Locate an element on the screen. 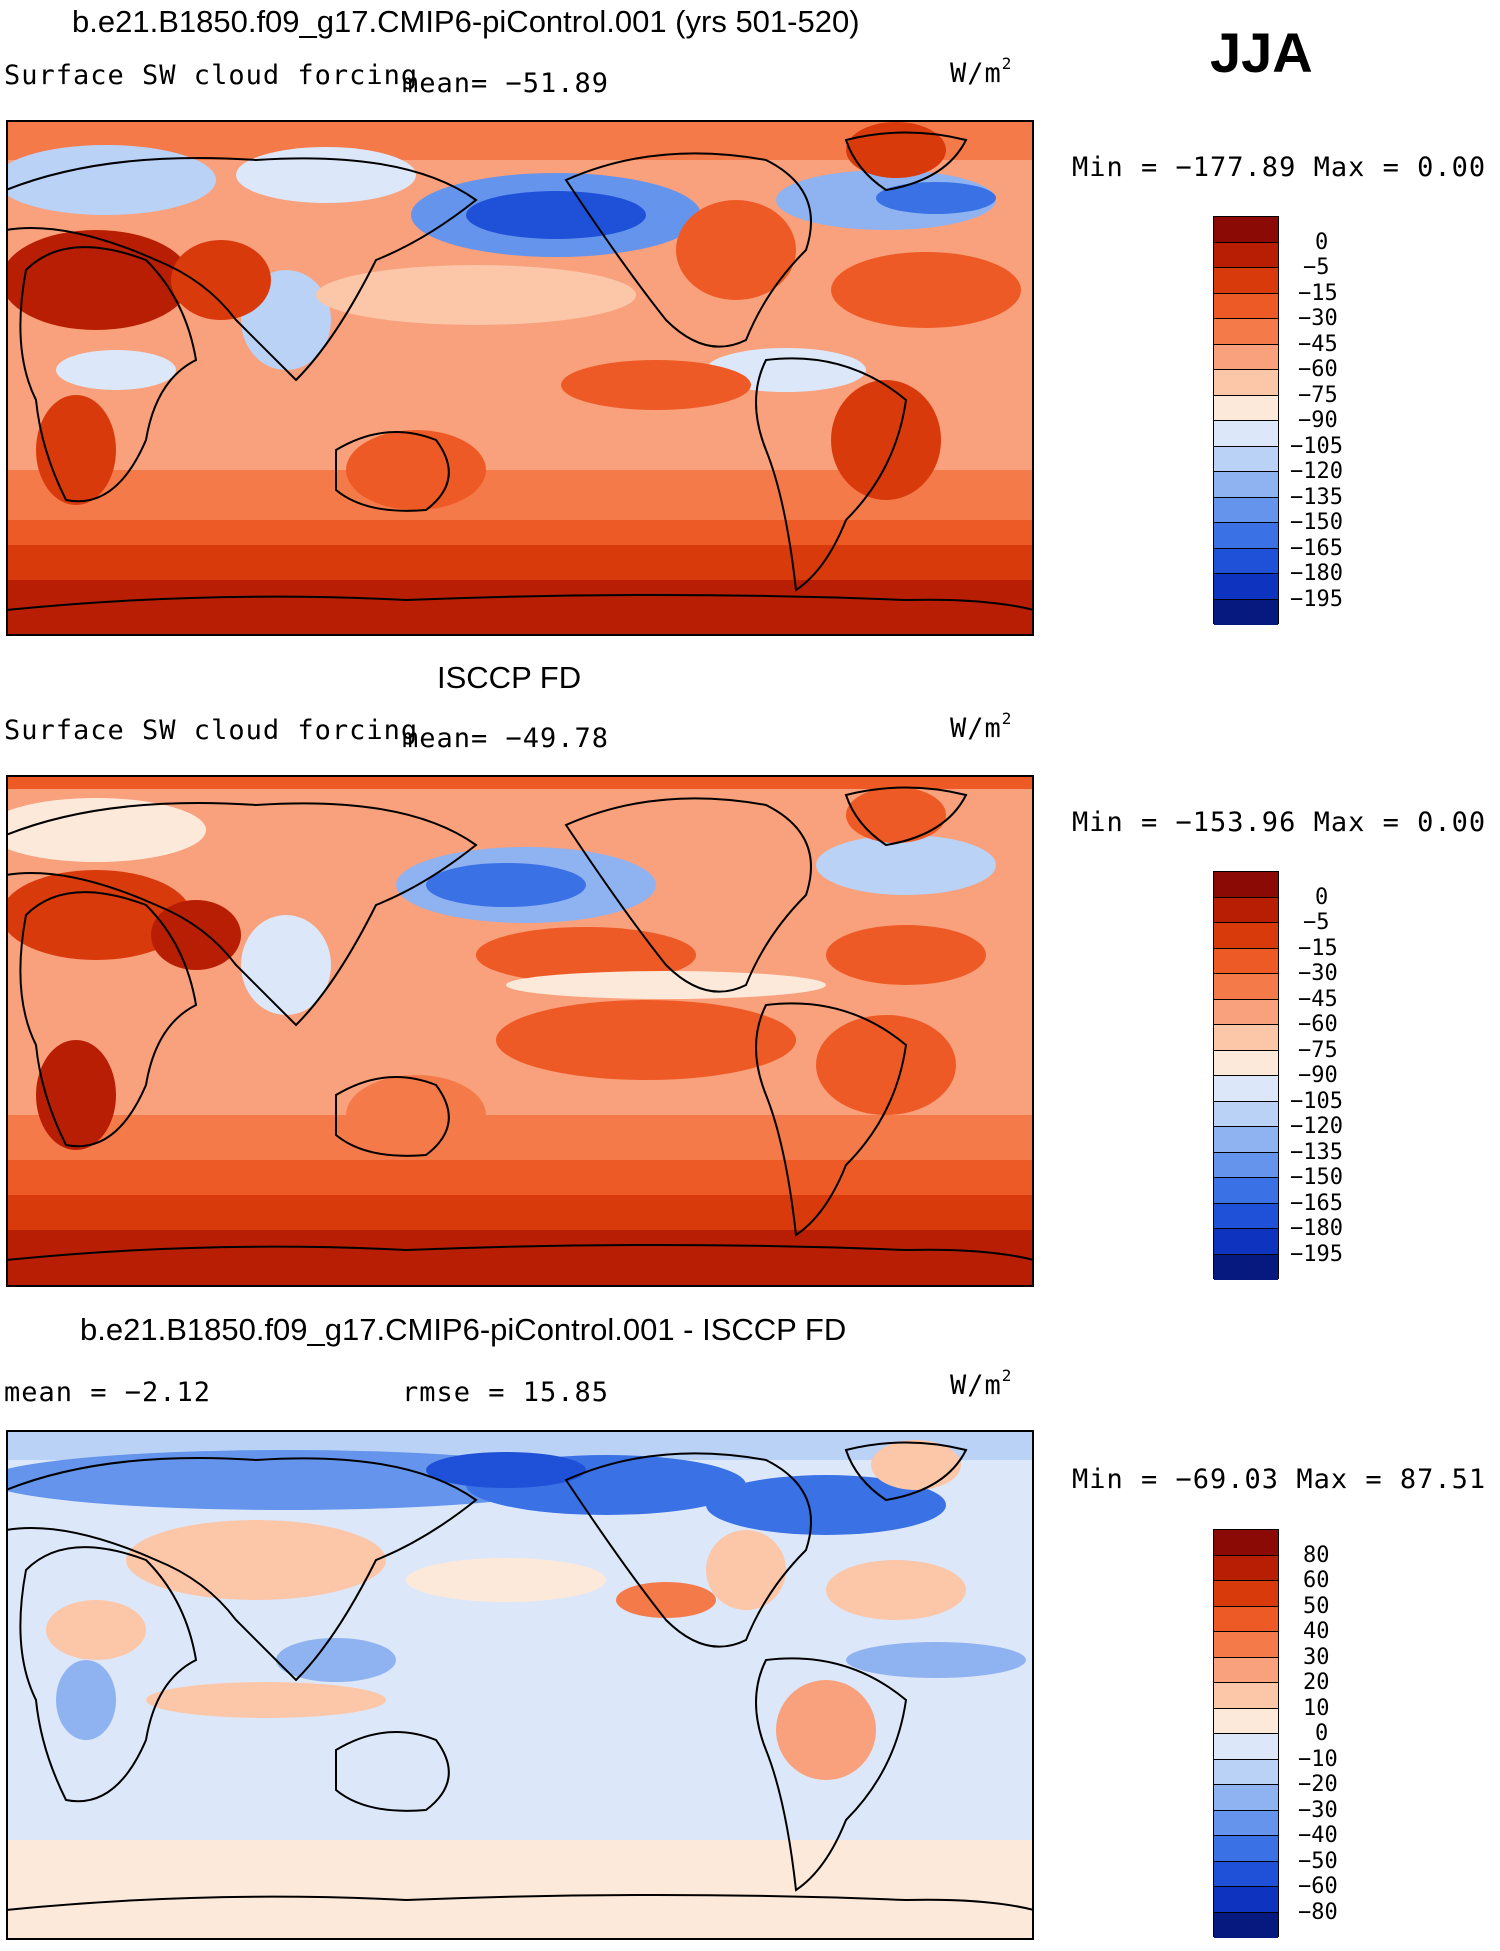  colorbar-tick-label: −45 is located at coordinates (1318, 344).